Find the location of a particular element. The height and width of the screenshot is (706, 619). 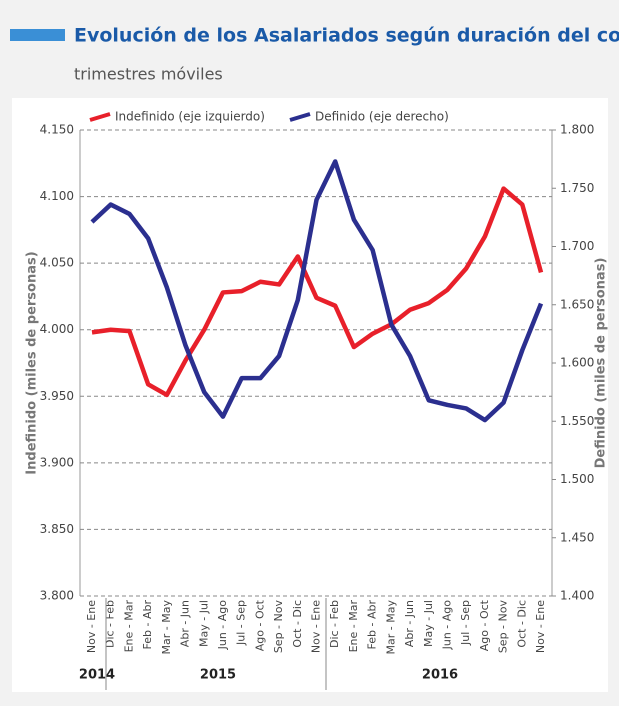

y-tick-label: 4.050 is located at coordinates (57, 263).